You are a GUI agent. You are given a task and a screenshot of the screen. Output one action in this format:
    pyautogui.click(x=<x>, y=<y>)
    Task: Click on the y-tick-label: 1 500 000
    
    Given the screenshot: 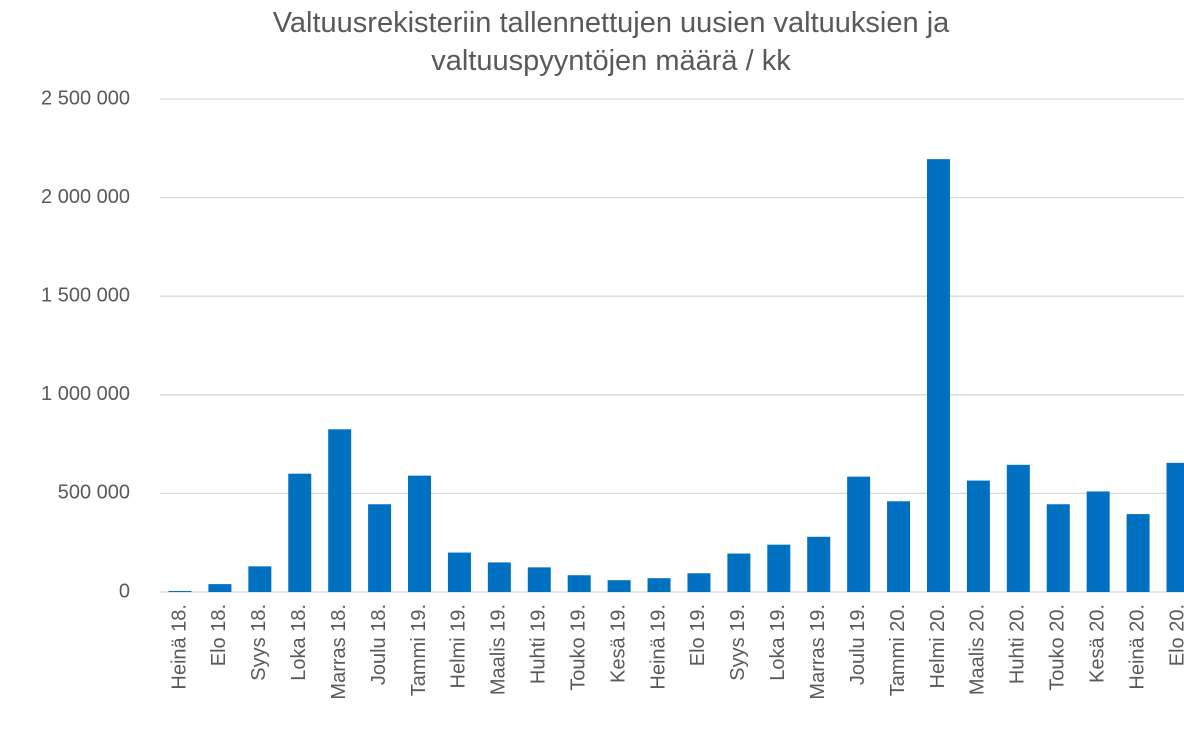 What is the action you would take?
    pyautogui.click(x=85, y=295)
    